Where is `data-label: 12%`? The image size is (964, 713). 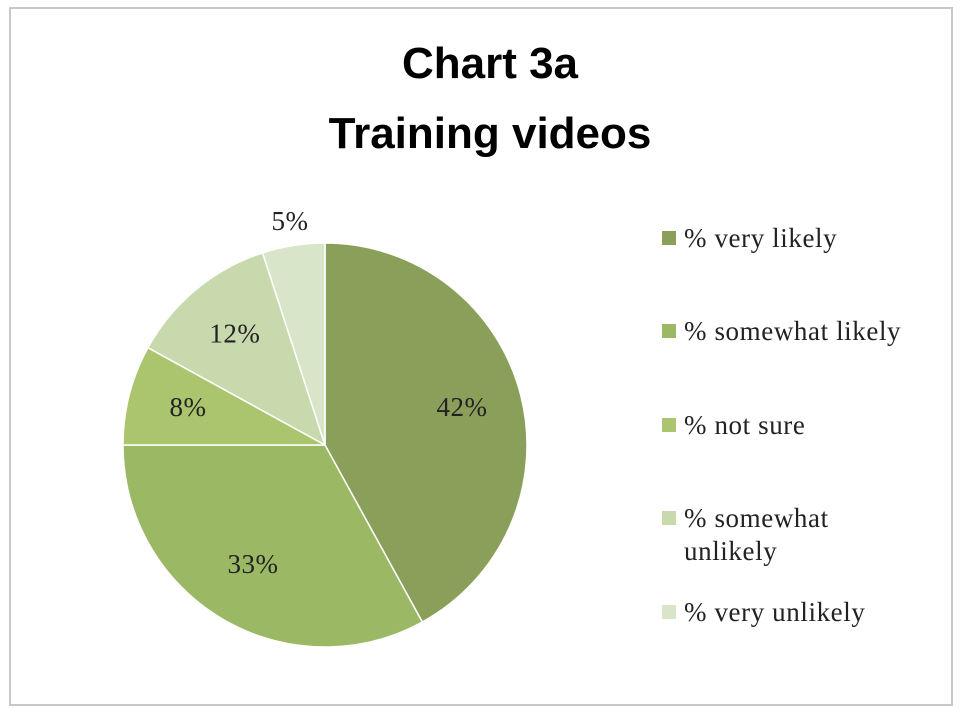 data-label: 12% is located at coordinates (234, 333).